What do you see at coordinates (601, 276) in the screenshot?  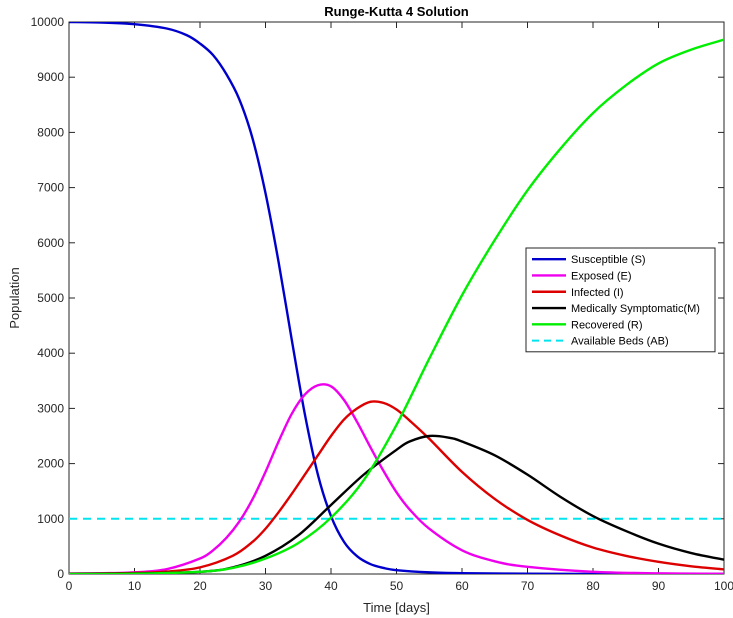 I see `legend-label: Exposed (E)` at bounding box center [601, 276].